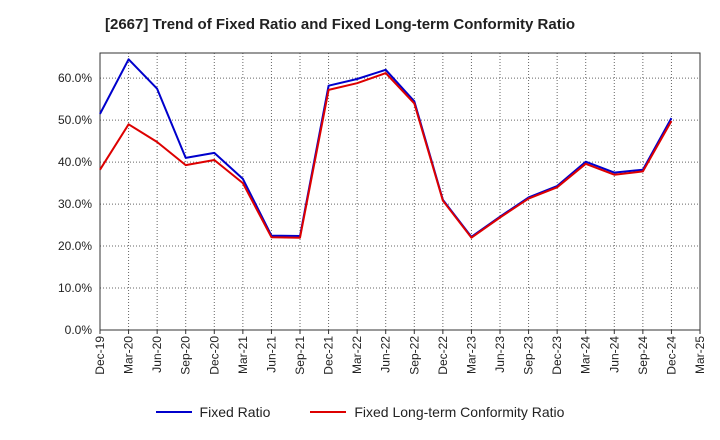  I want to click on legend-item-fixed-ratio: Fixed Ratio, so click(213, 412).